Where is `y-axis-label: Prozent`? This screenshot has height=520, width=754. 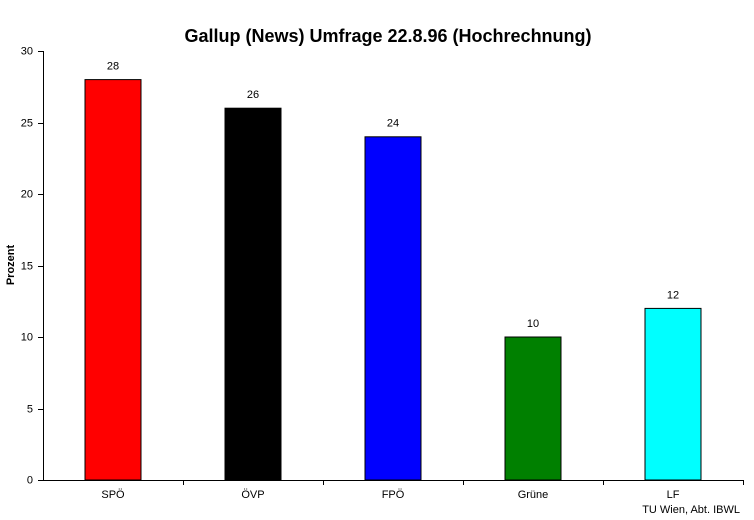
y-axis-label: Prozent is located at coordinates (11, 264).